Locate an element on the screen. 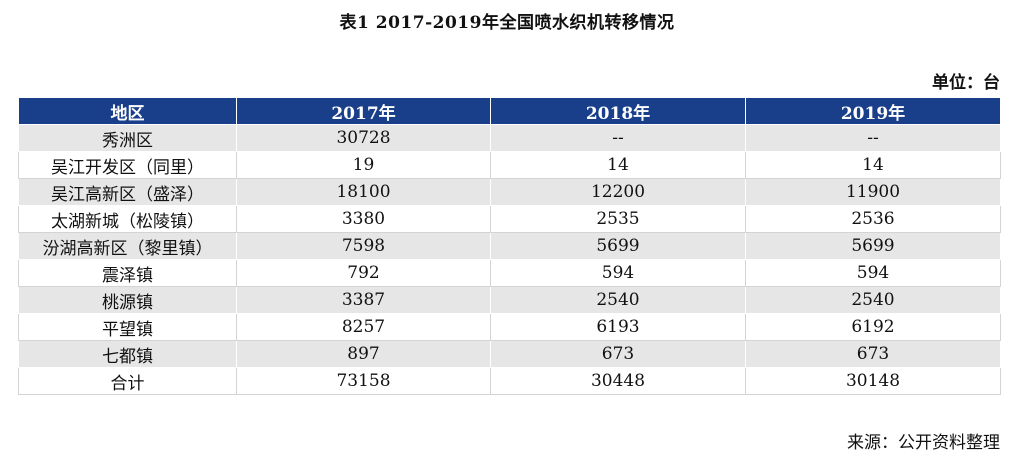 Image resolution: width=1014 pixels, height=462 pixels. cell-2018: -- is located at coordinates (618, 138).